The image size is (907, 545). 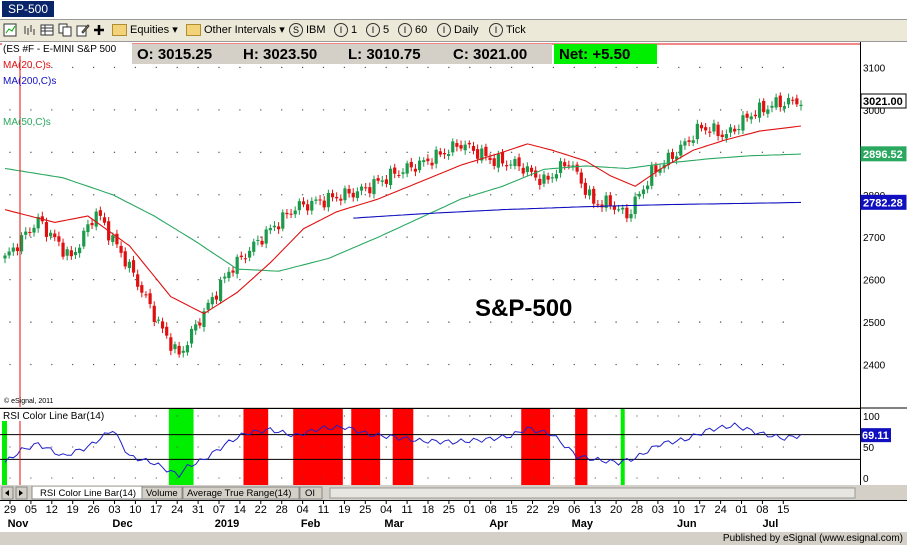 What do you see at coordinates (318, 447) in the screenshot?
I see `rsi-overbought-bar` at bounding box center [318, 447].